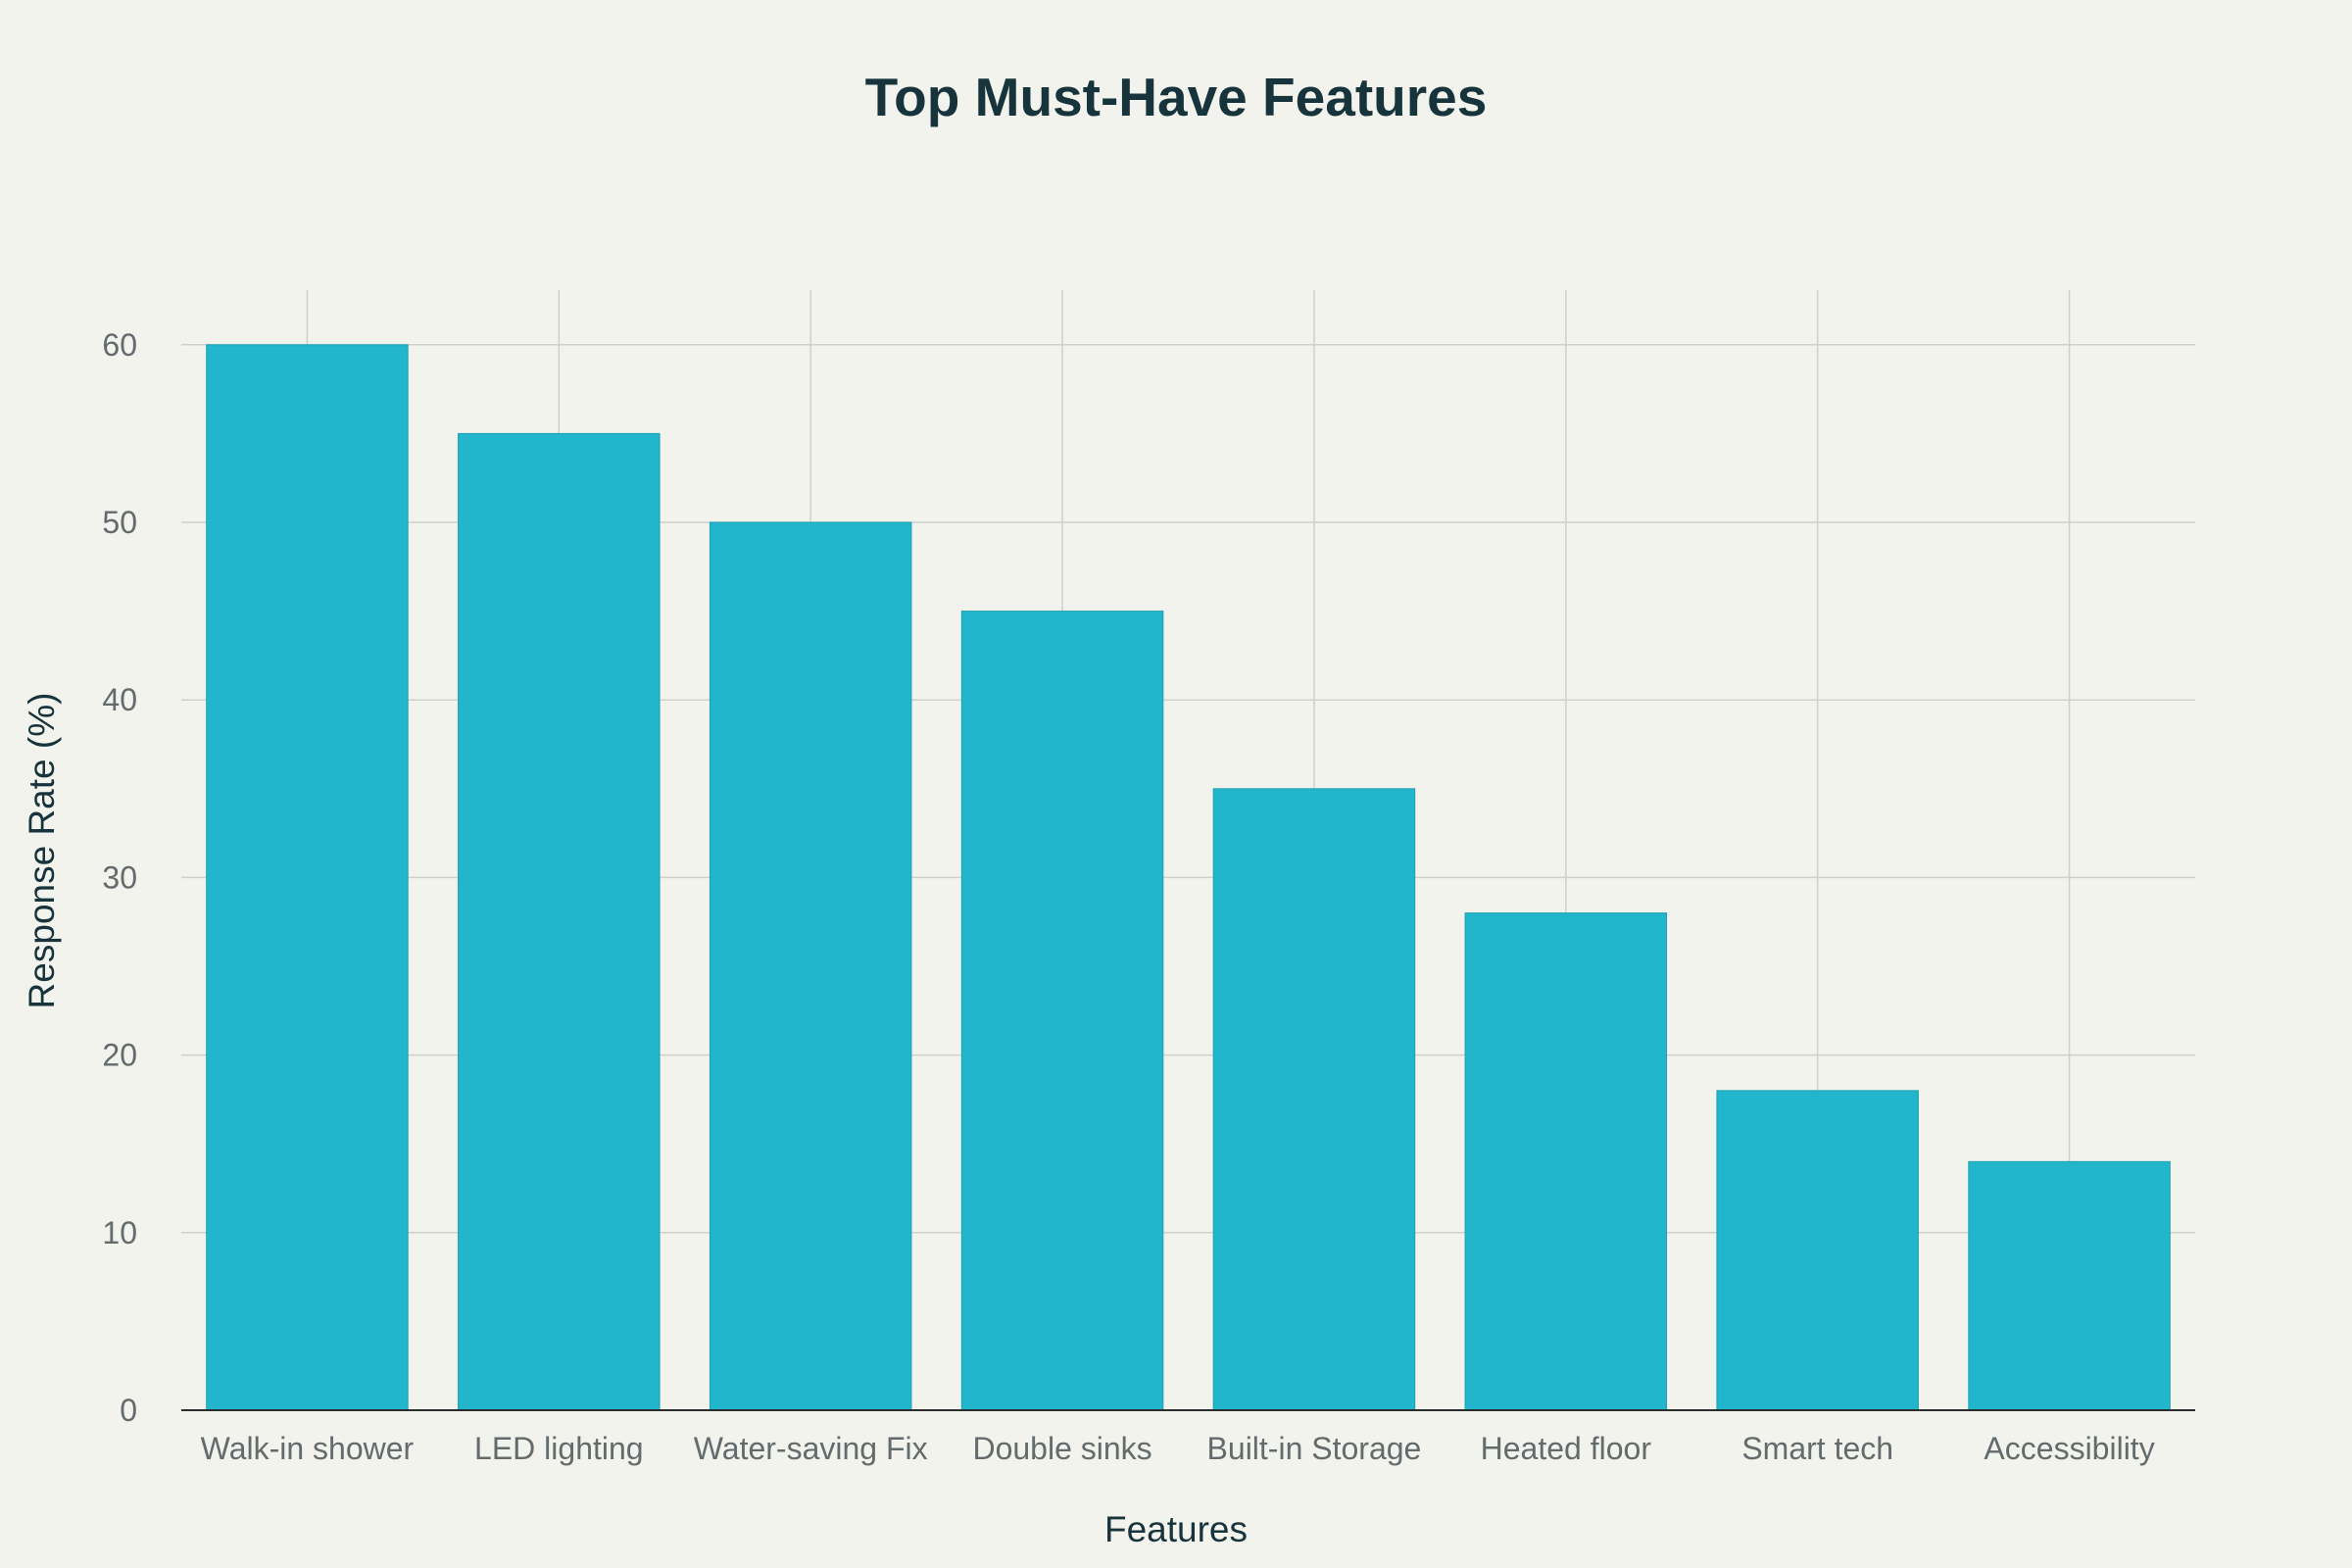  Describe the element at coordinates (308, 1448) in the screenshot. I see `x-tick-label: Walk-in shower` at that location.